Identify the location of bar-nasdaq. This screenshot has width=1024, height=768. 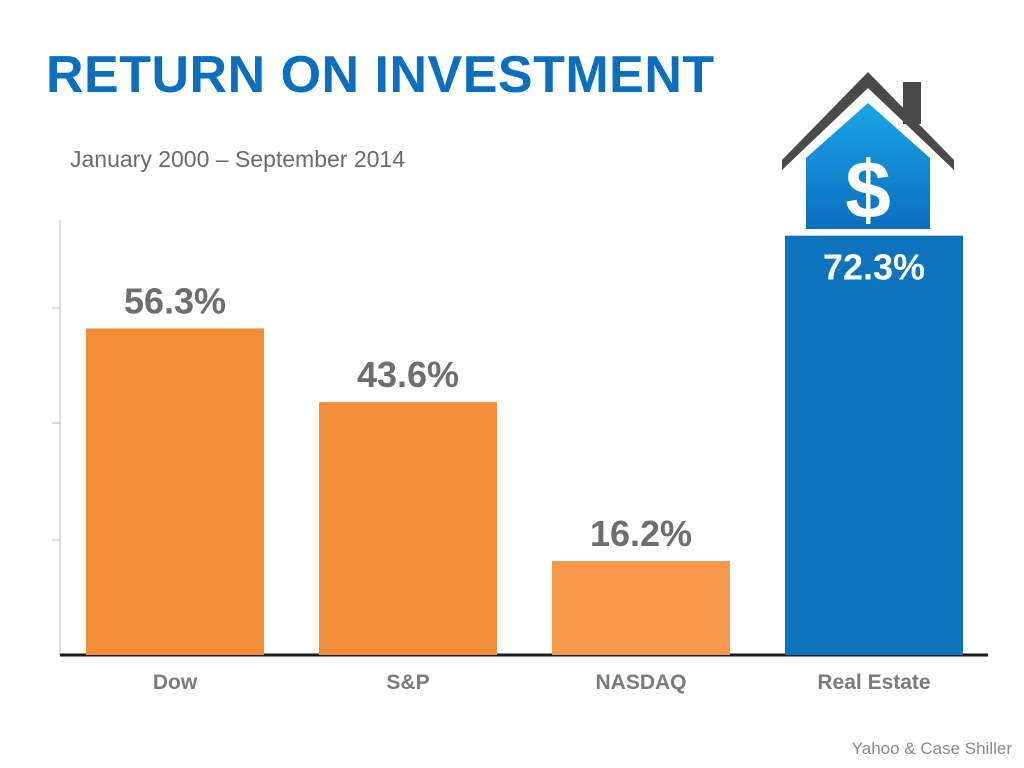
(641, 608).